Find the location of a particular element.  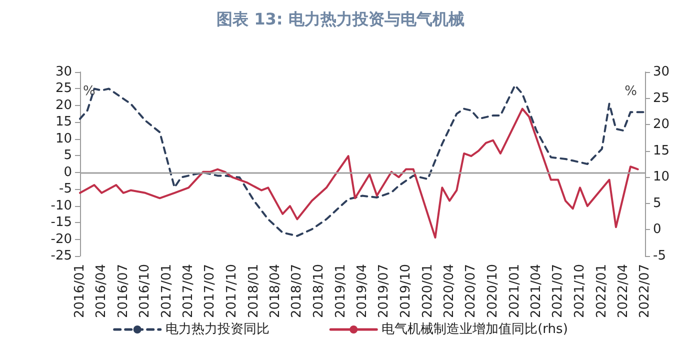

y-tick-label: -25 is located at coordinates (61, 256).